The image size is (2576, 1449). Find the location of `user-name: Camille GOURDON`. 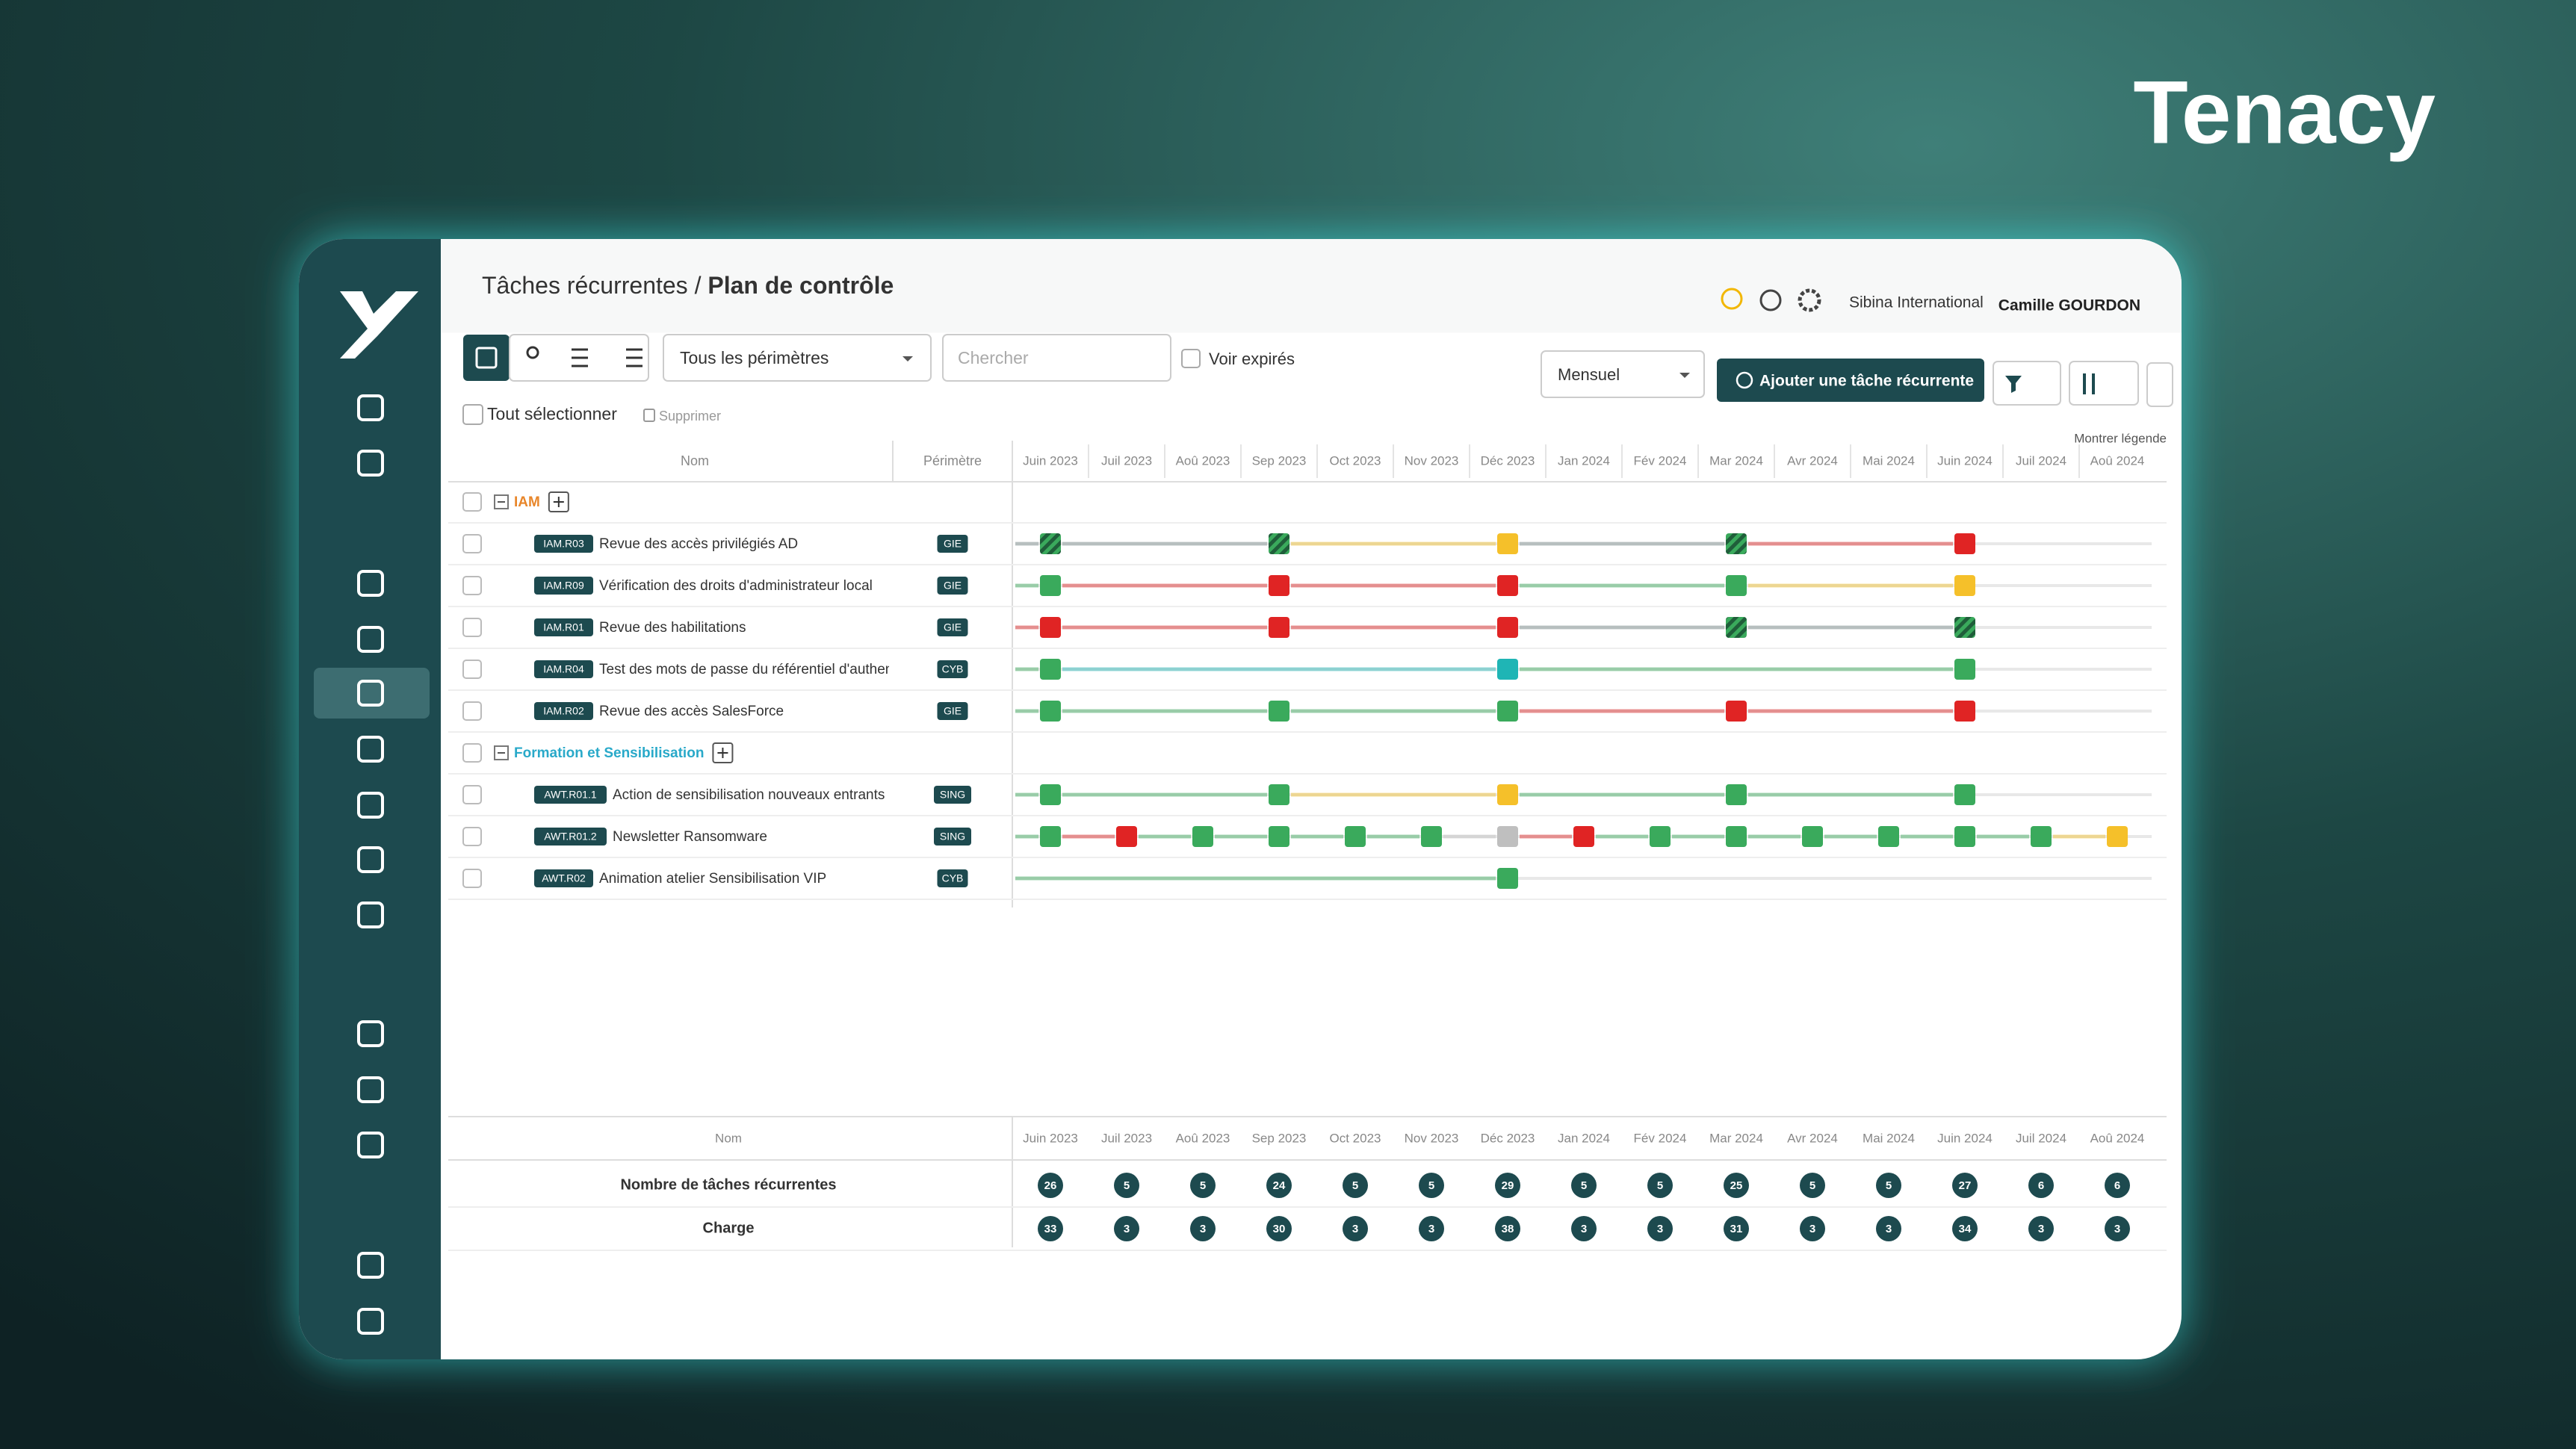

user-name: Camille GOURDON is located at coordinates (2069, 306).